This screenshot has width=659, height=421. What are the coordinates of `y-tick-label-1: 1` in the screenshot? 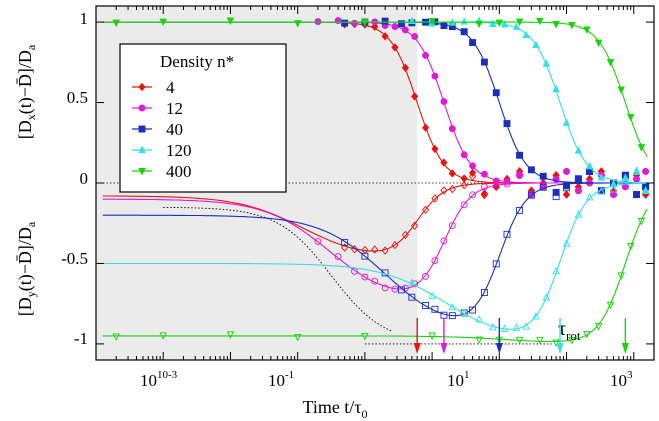 It's located at (84, 18).